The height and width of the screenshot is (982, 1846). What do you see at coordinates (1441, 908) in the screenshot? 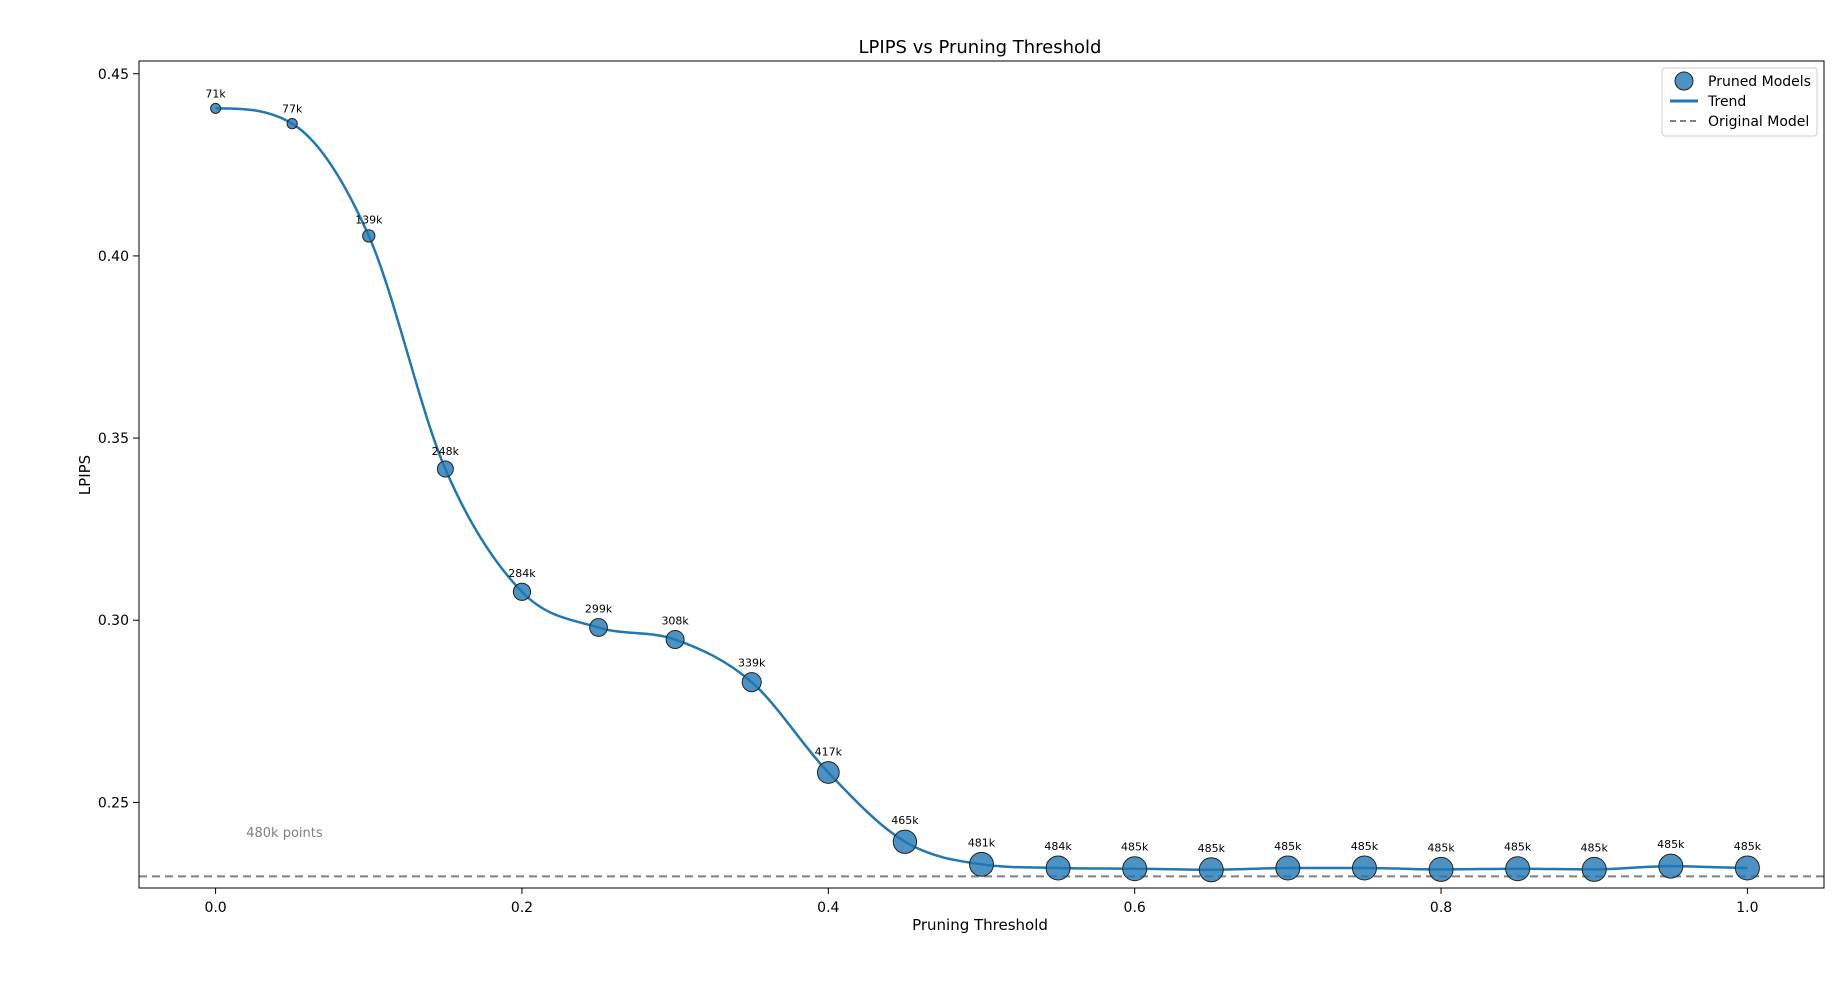
I see `x-tick-label: 0.8` at bounding box center [1441, 908].